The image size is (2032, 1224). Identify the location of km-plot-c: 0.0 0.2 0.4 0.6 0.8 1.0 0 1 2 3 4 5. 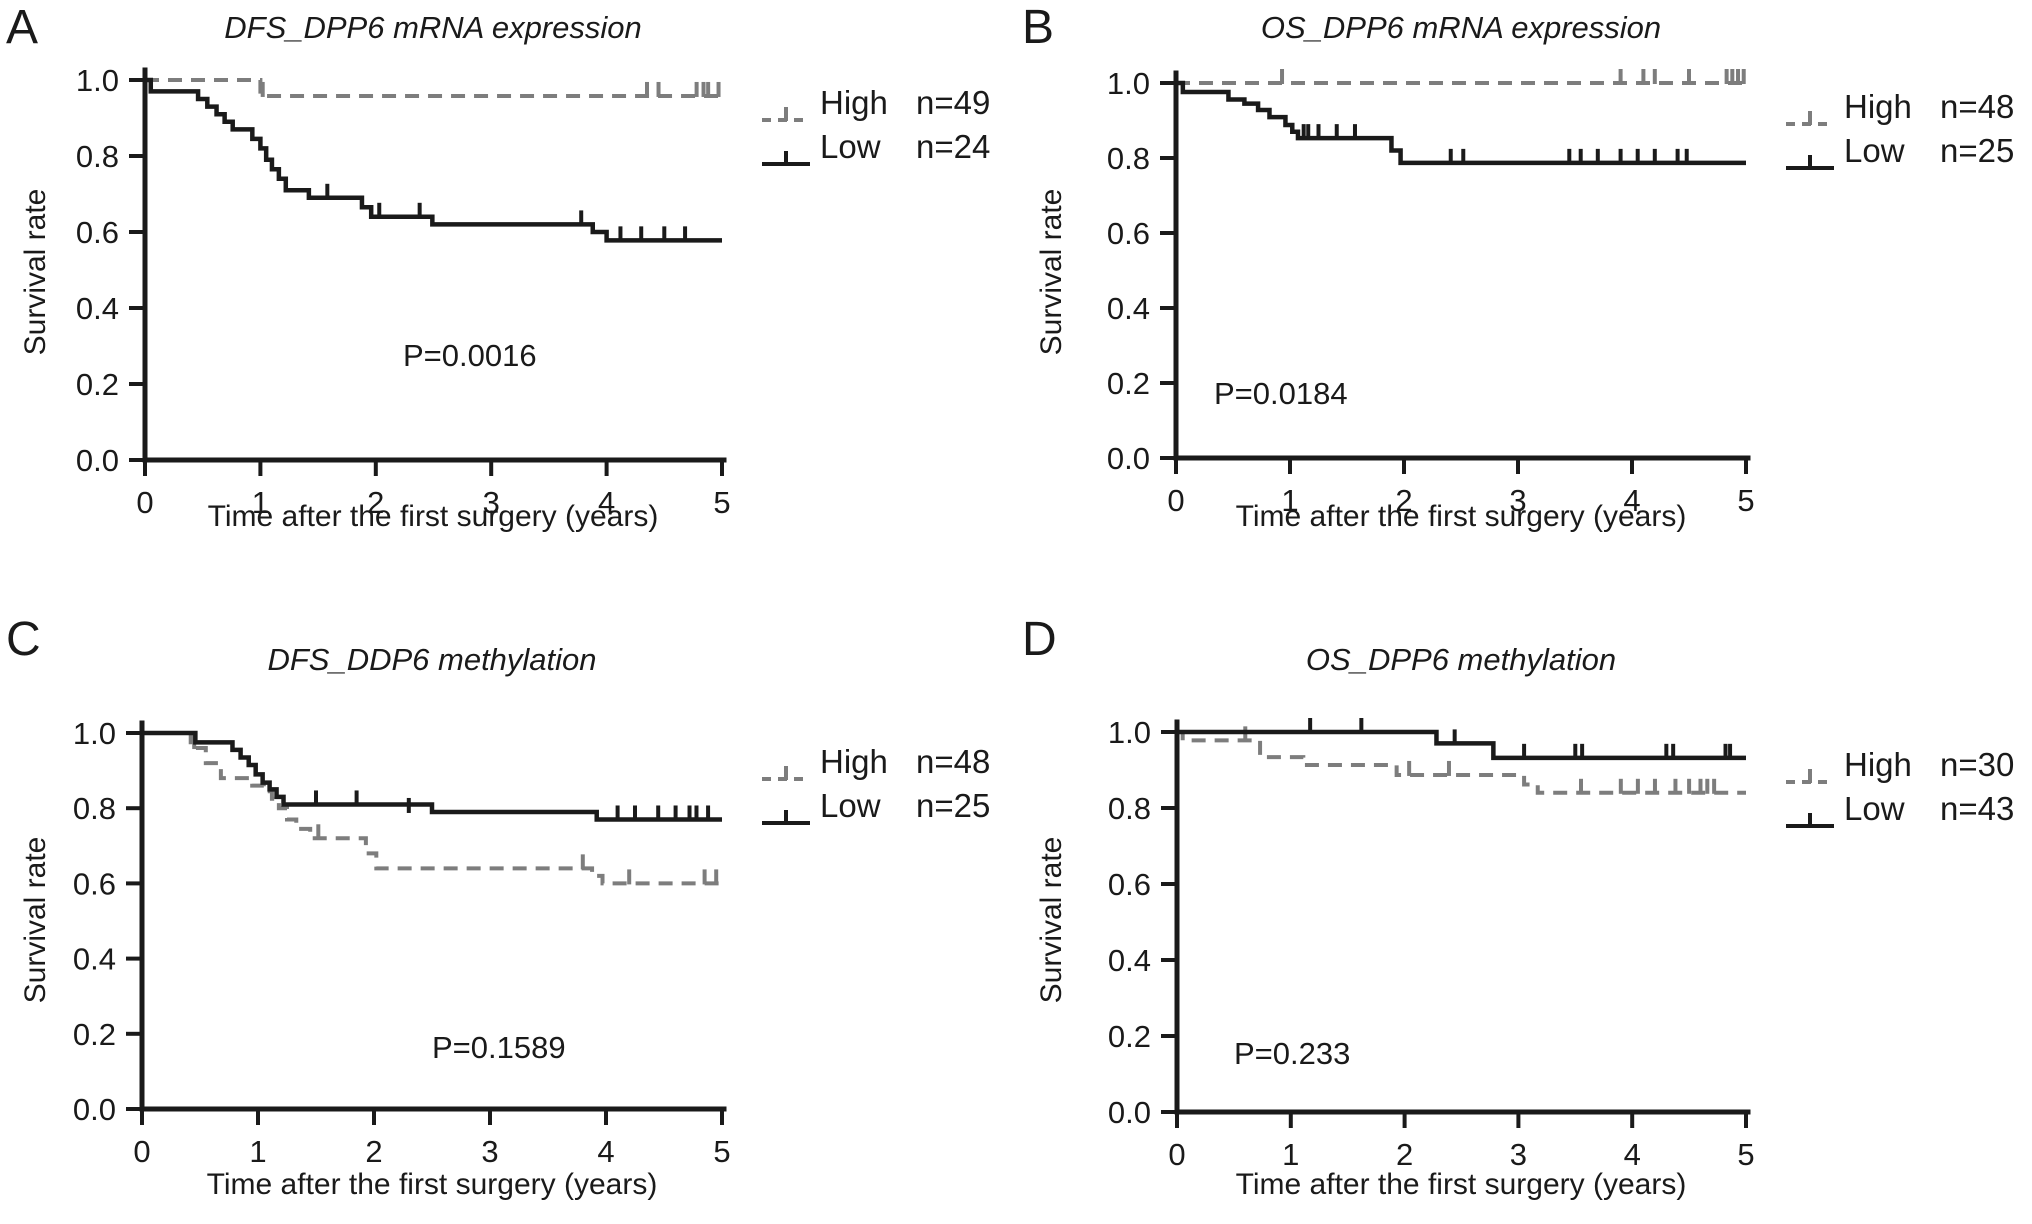
(441, 942).